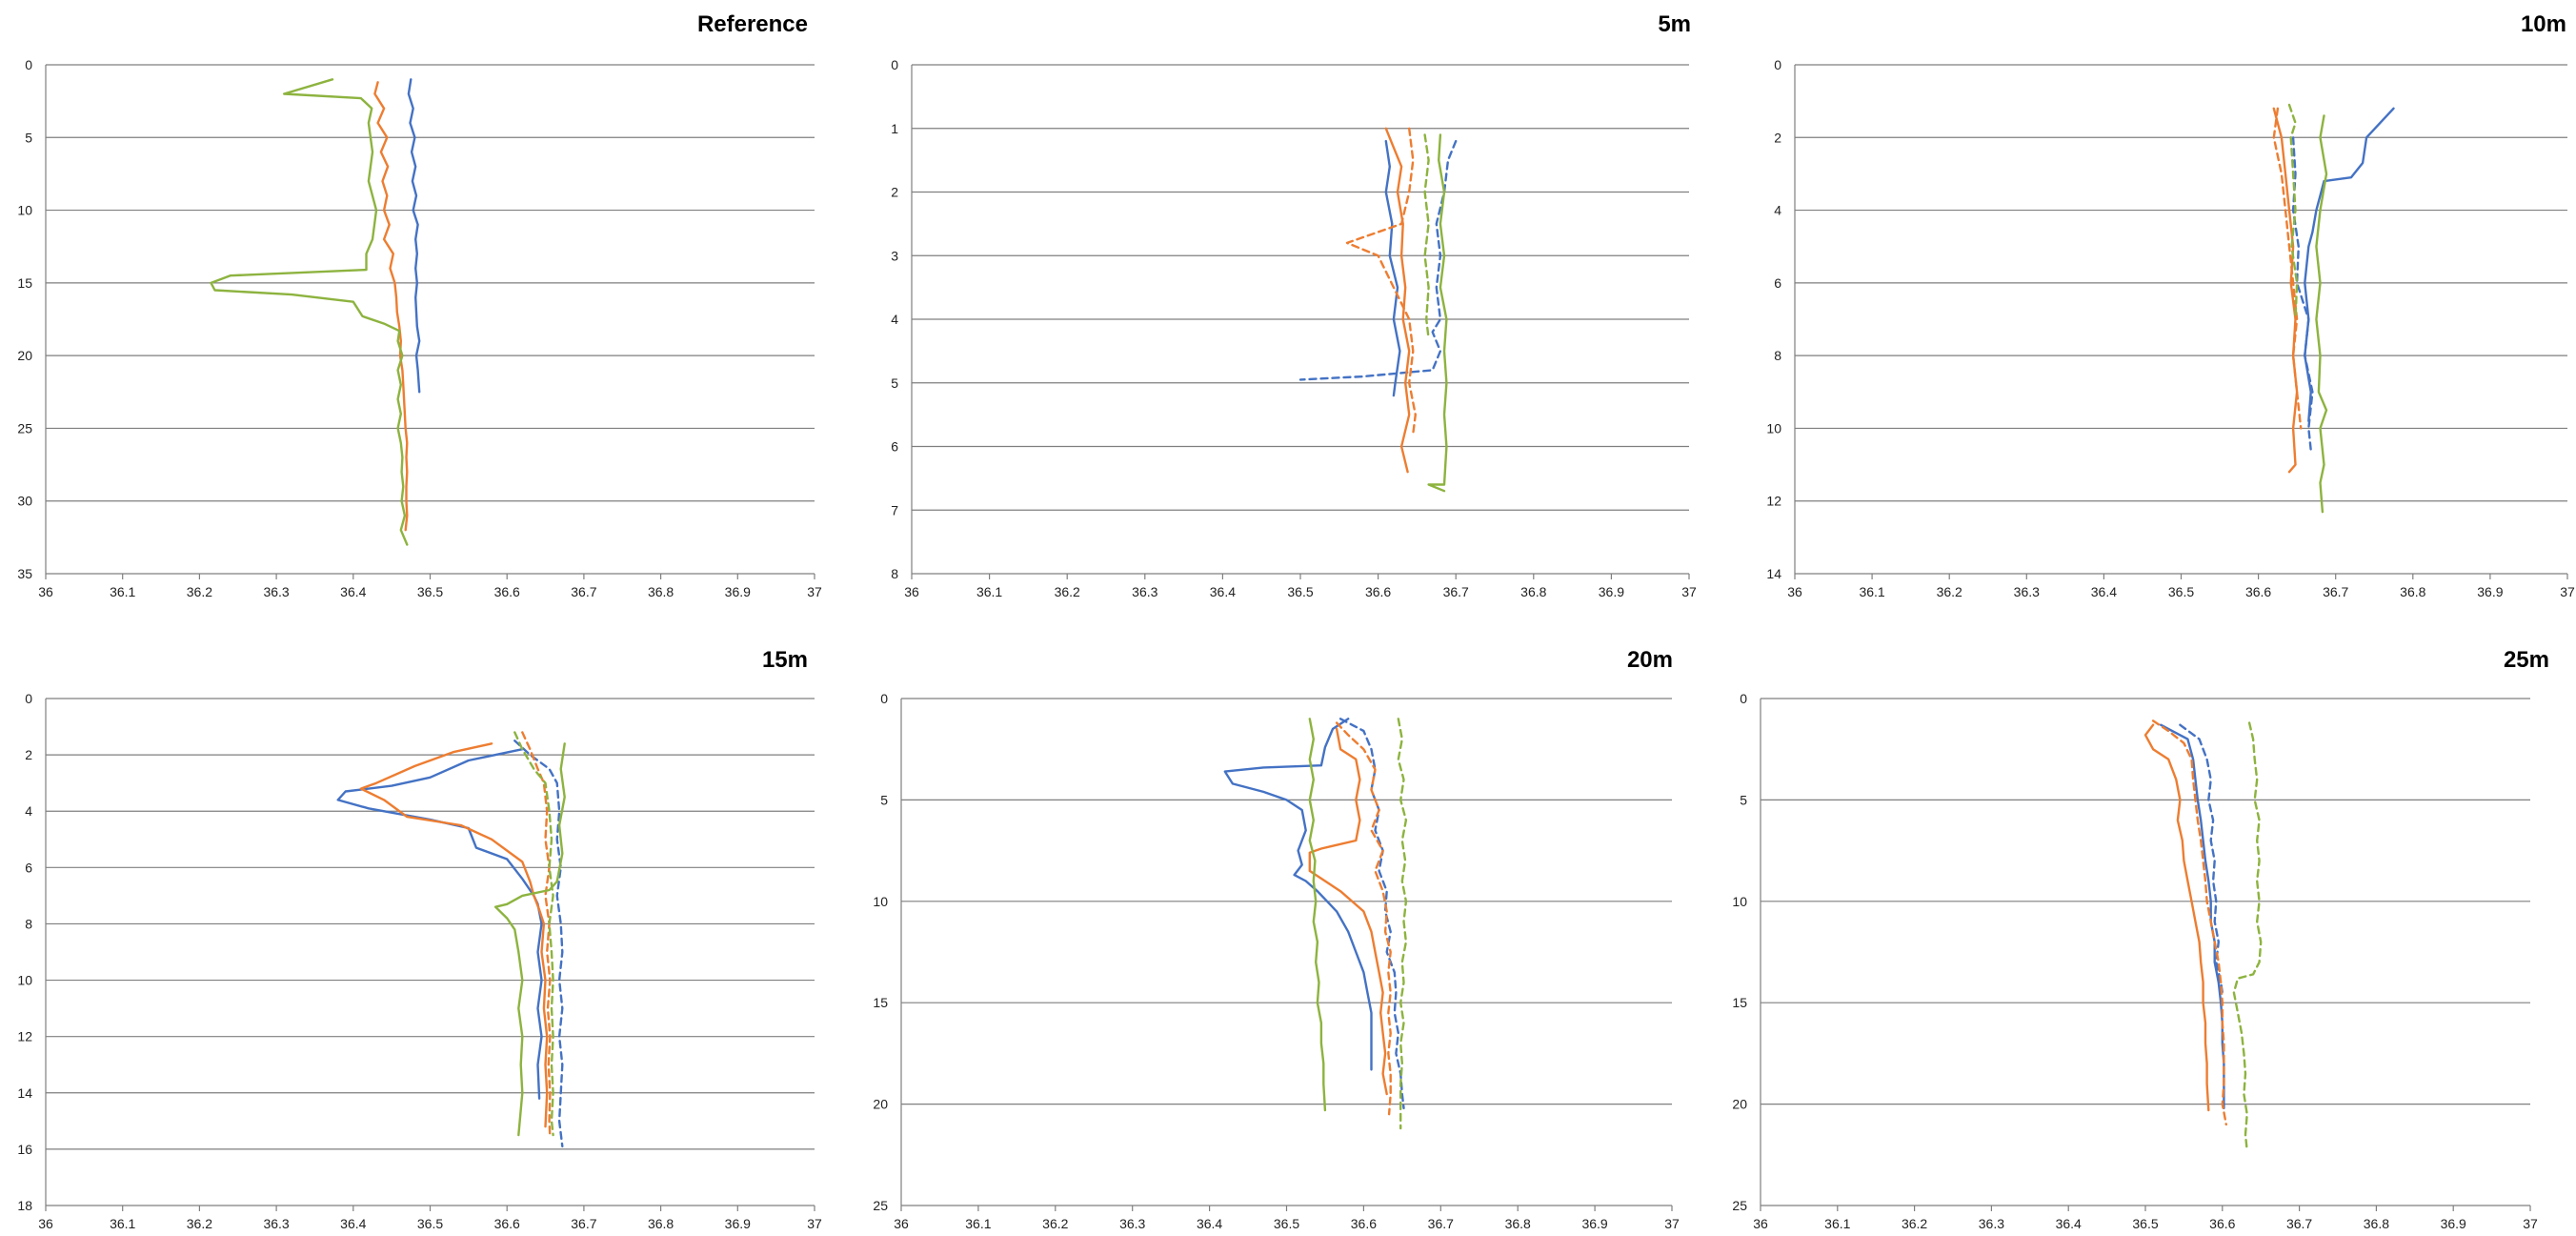 This screenshot has width=2576, height=1236. I want to click on y-tick-label: 6, so click(1777, 283).